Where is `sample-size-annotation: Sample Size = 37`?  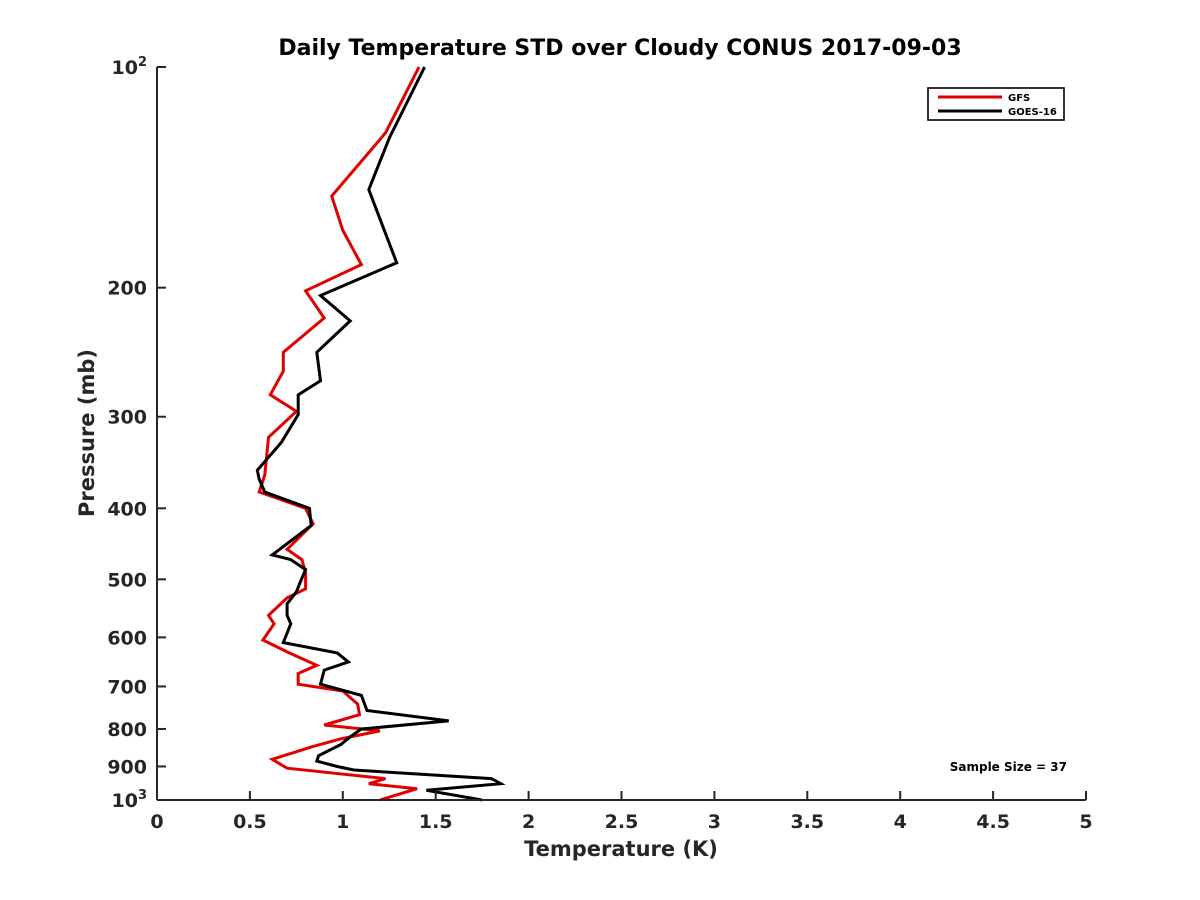
sample-size-annotation: Sample Size = 37 is located at coordinates (1008, 767).